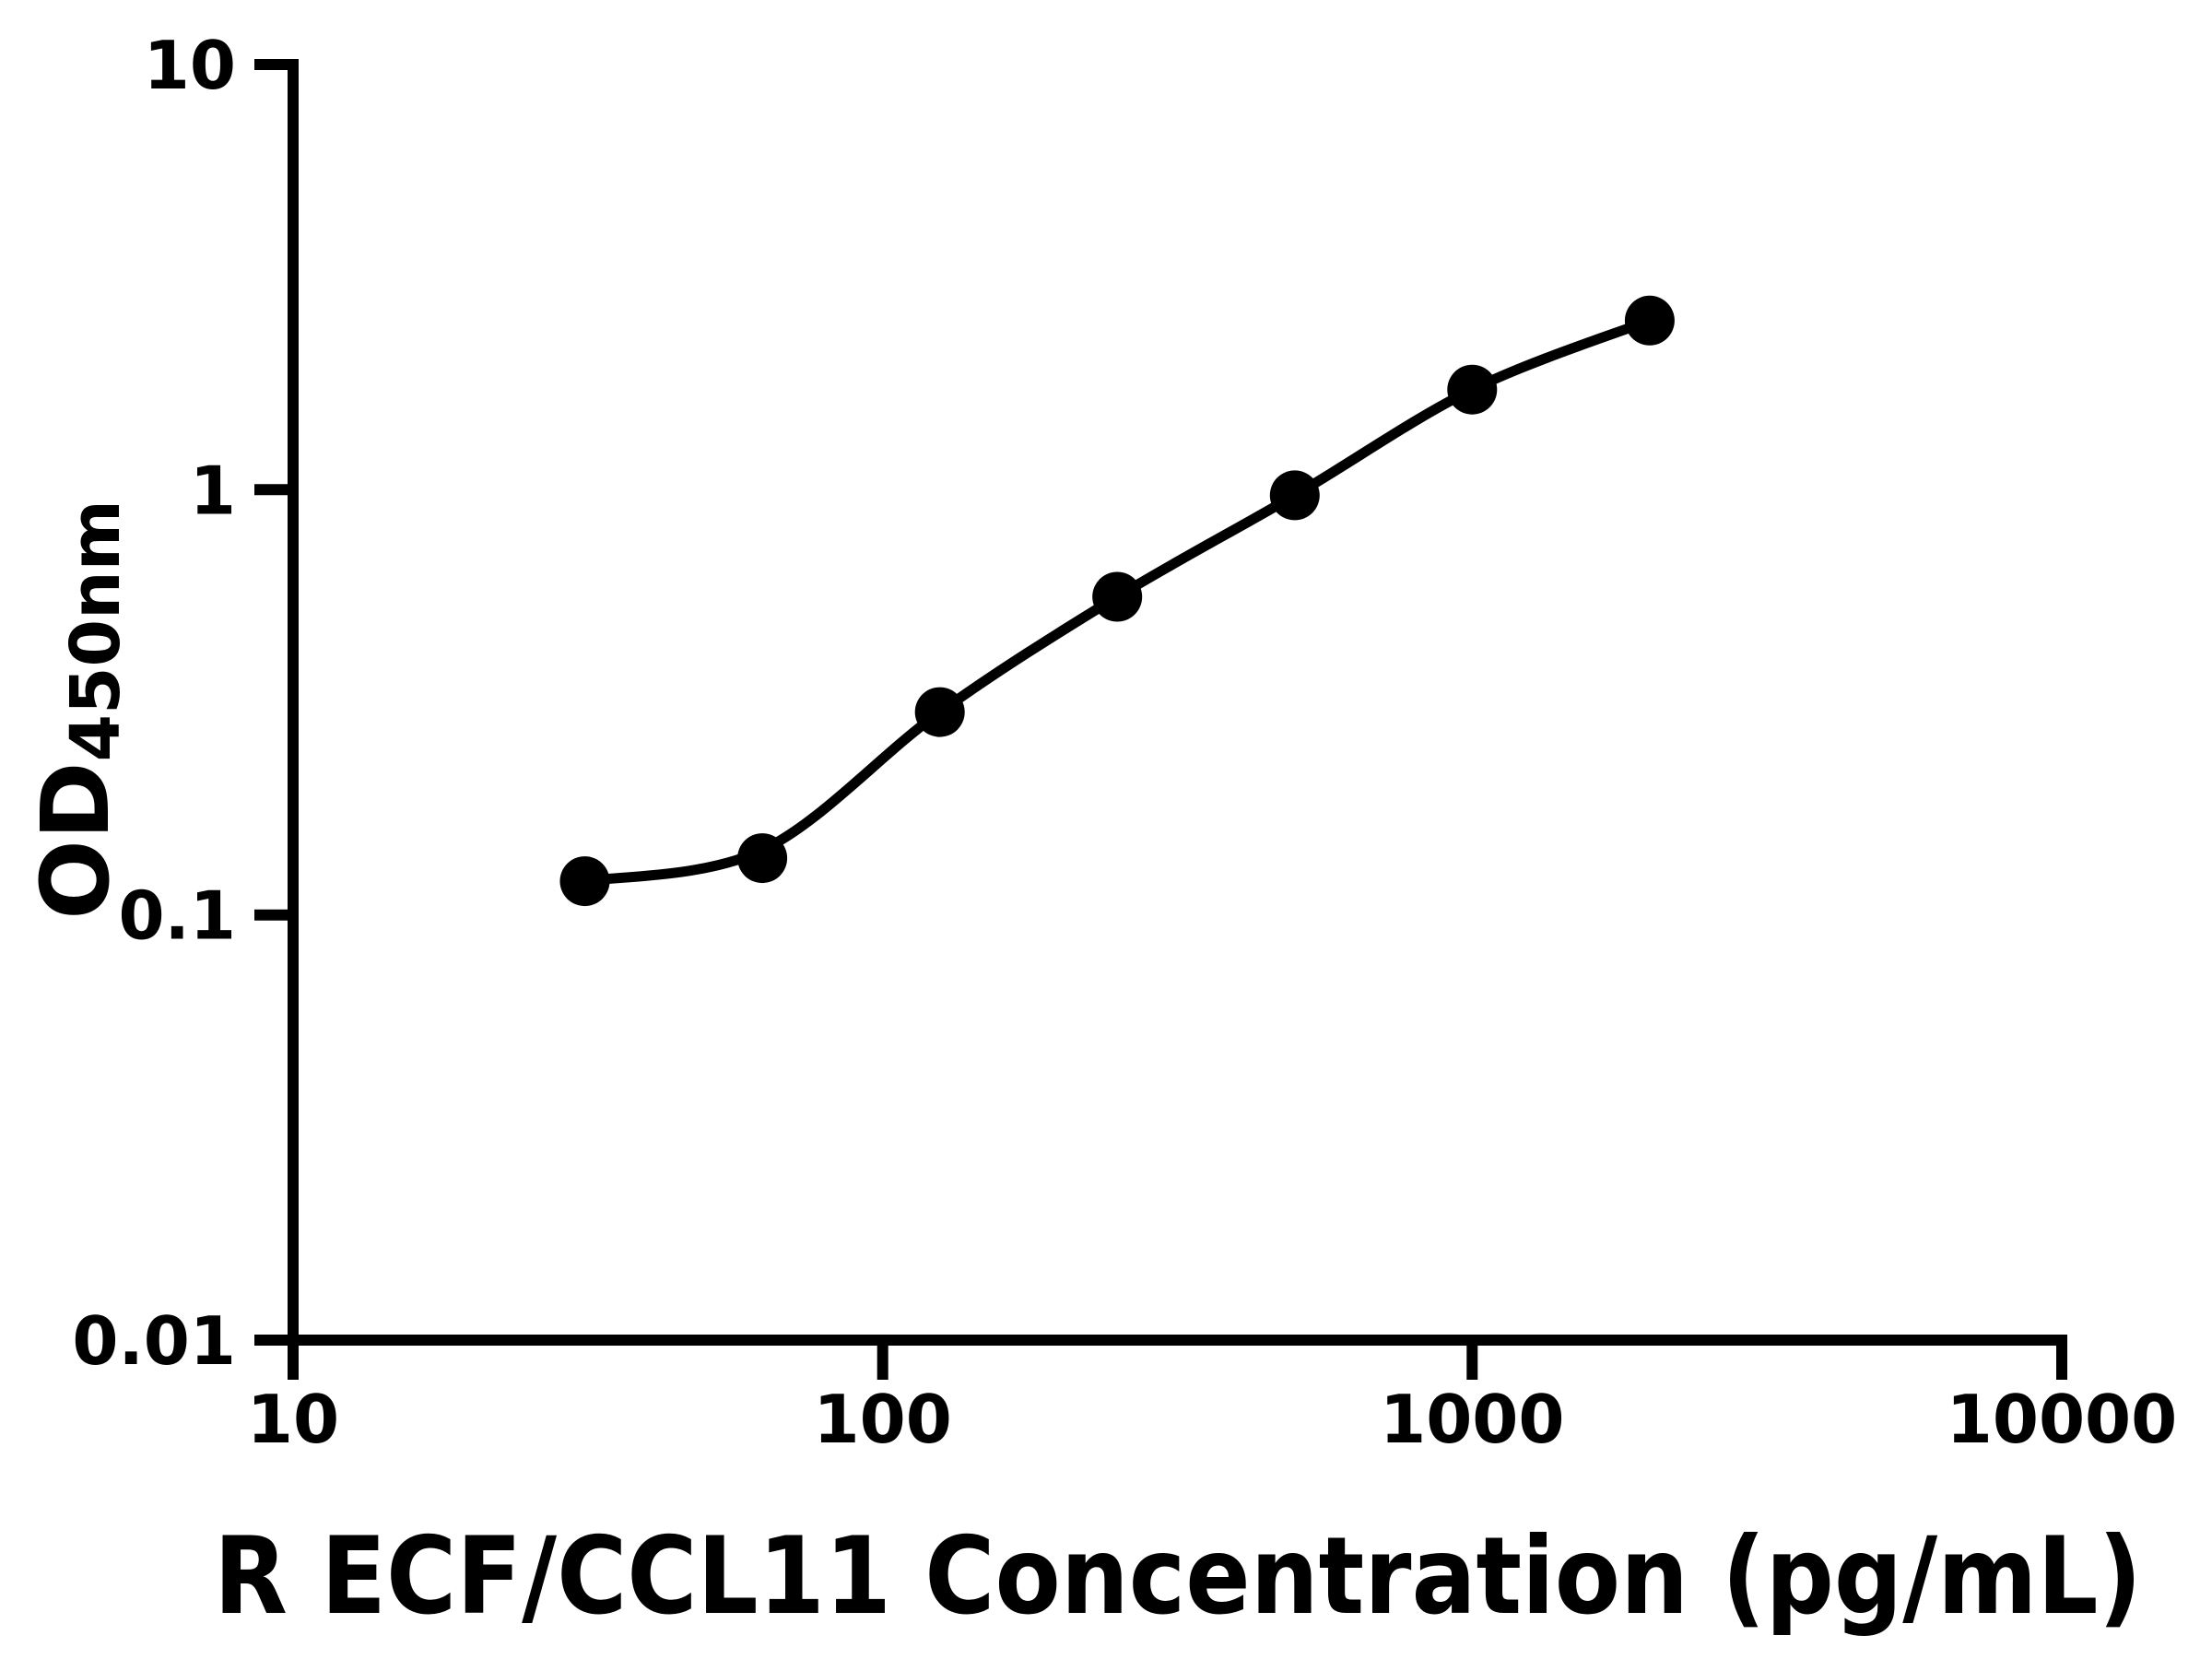 This screenshot has width=2212, height=1659. Describe the element at coordinates (190, 65) in the screenshot. I see `y-tick-label: 10` at that location.